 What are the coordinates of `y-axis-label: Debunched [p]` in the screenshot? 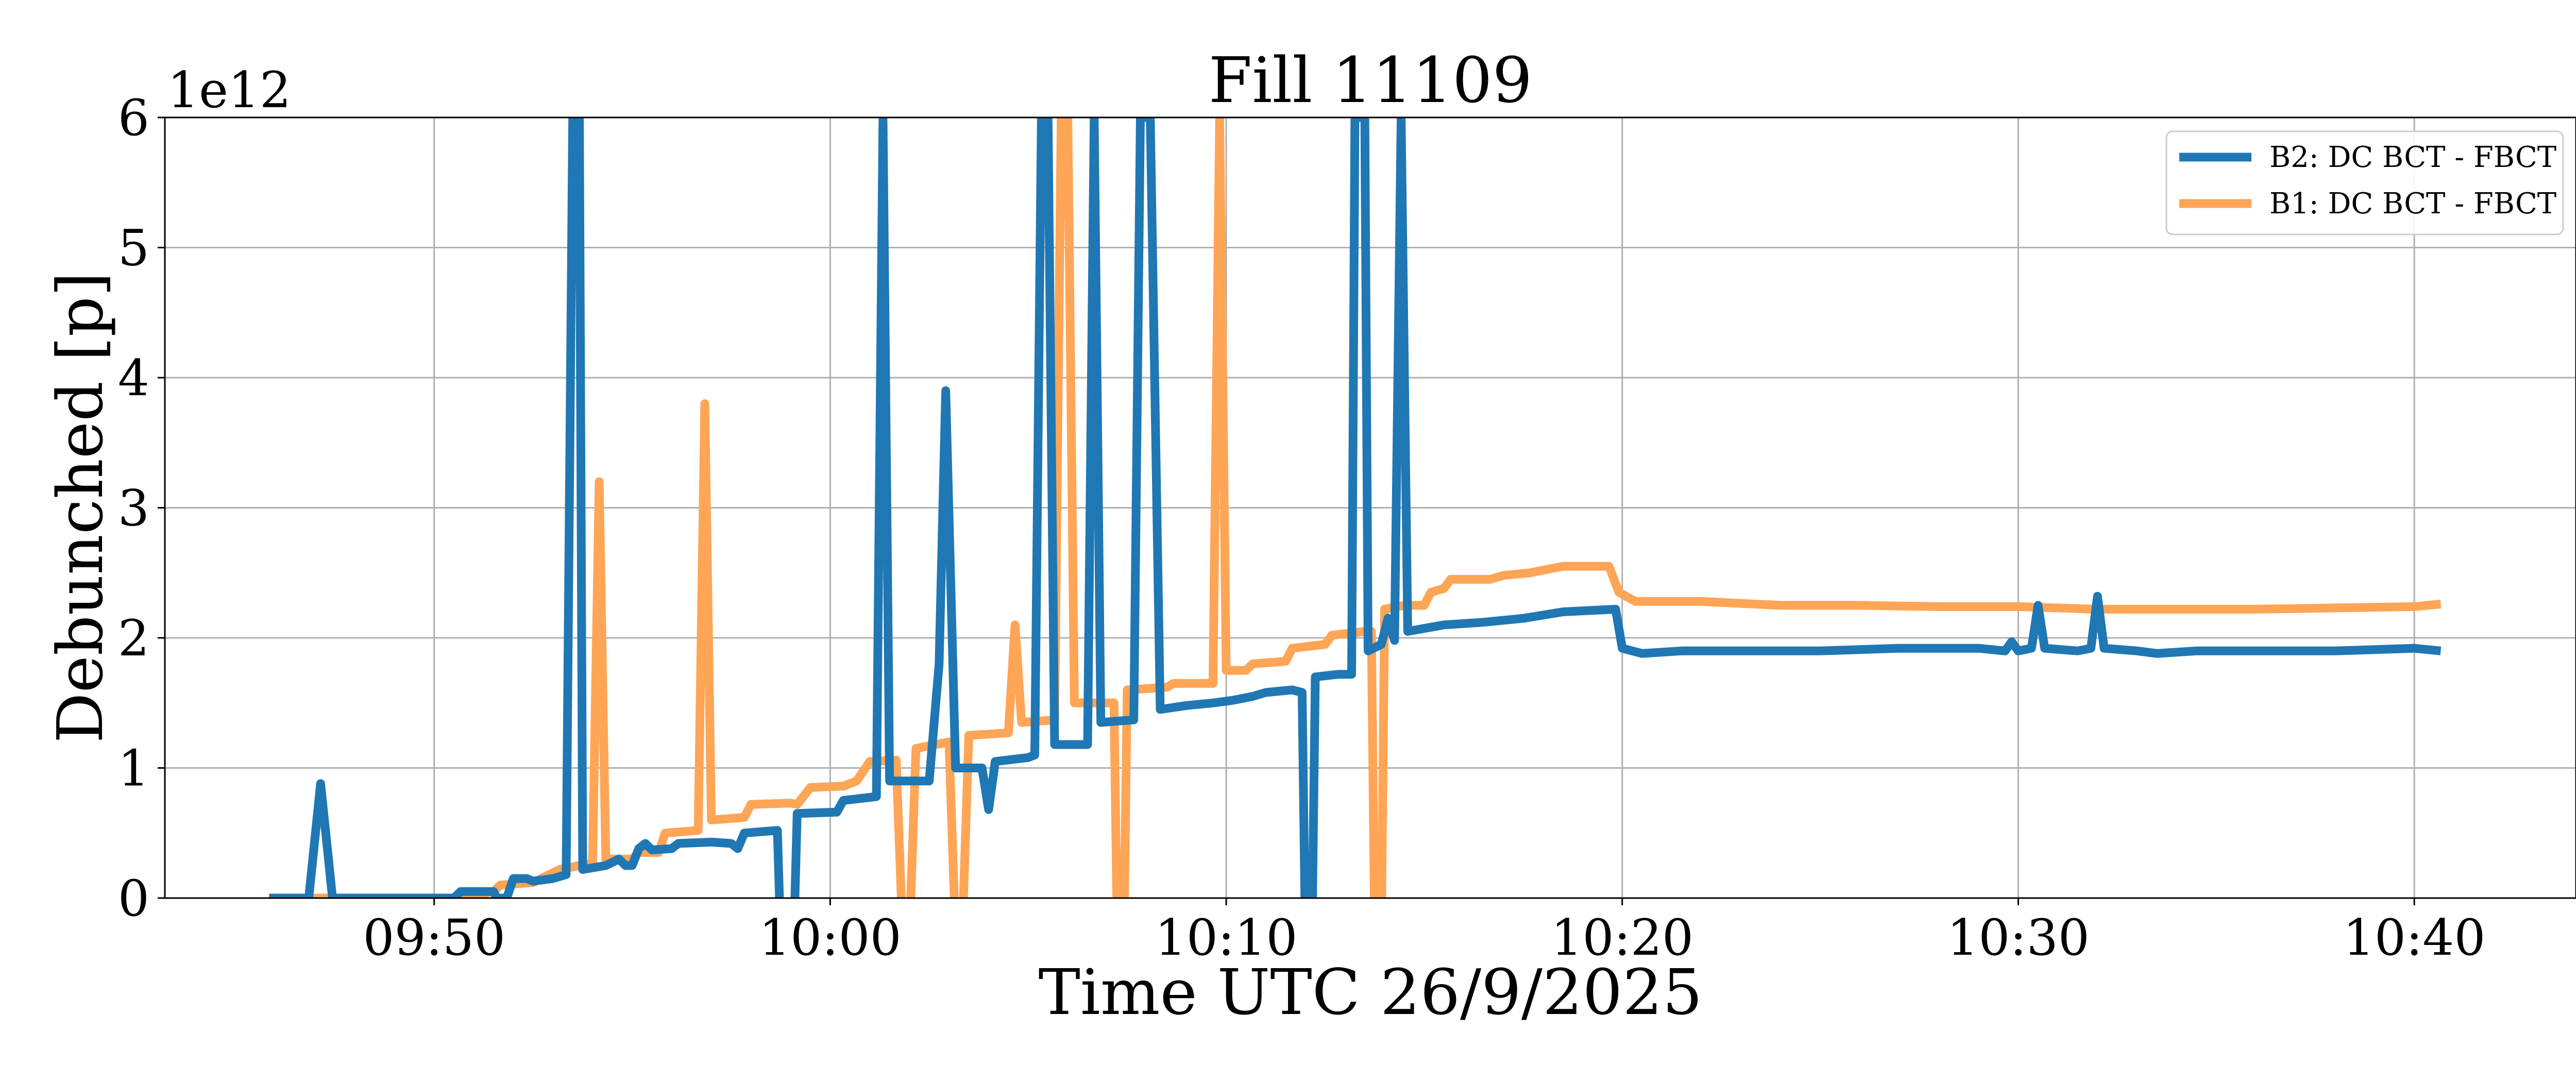 It's located at (80, 508).